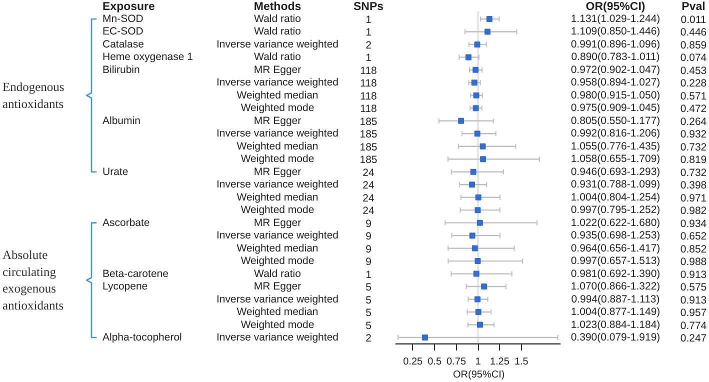 This screenshot has width=709, height=382. What do you see at coordinates (693, 338) in the screenshot?
I see `text: 0.247` at bounding box center [693, 338].